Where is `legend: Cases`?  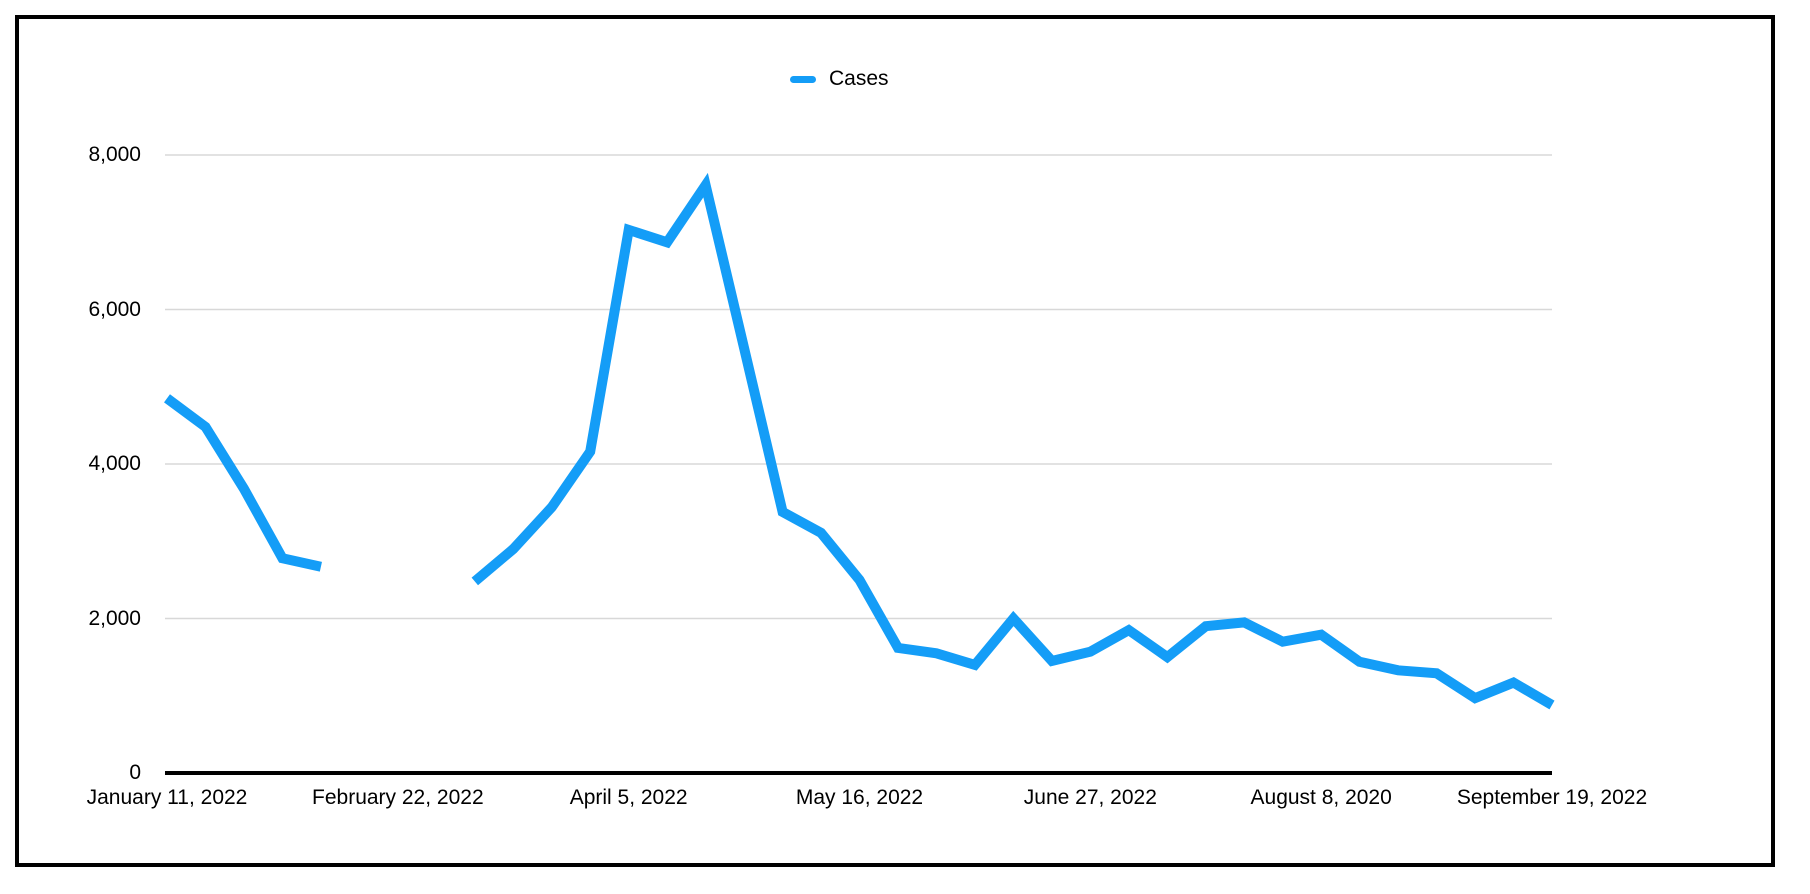
legend: Cases is located at coordinates (839, 79).